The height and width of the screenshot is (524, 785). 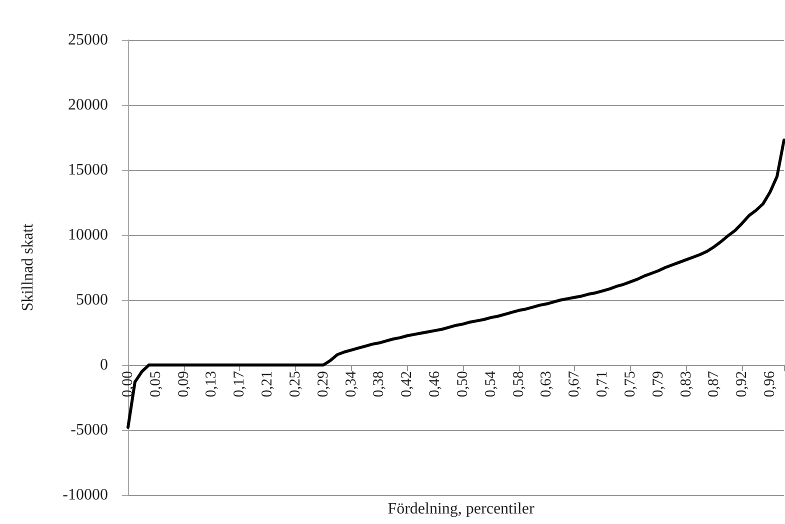 What do you see at coordinates (574, 384) in the screenshot?
I see `x-tick-label: 0,67` at bounding box center [574, 384].